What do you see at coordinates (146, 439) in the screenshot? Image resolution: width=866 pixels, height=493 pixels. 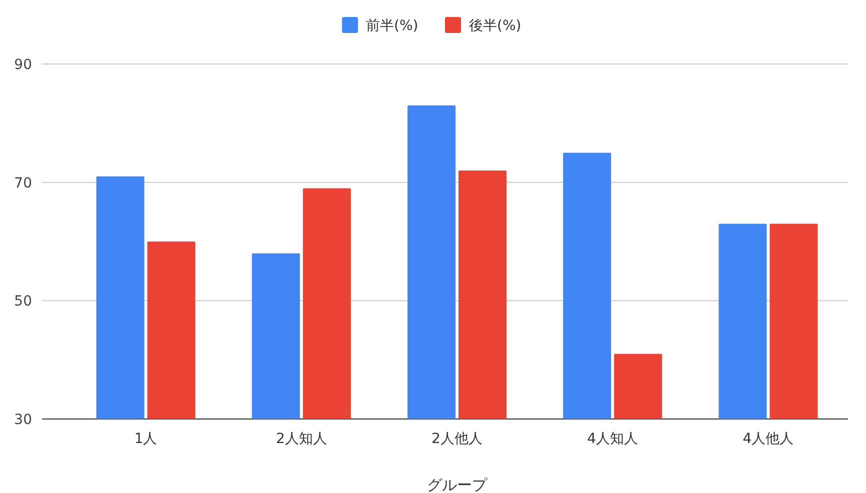 I see `x-tick-label: 1人` at bounding box center [146, 439].